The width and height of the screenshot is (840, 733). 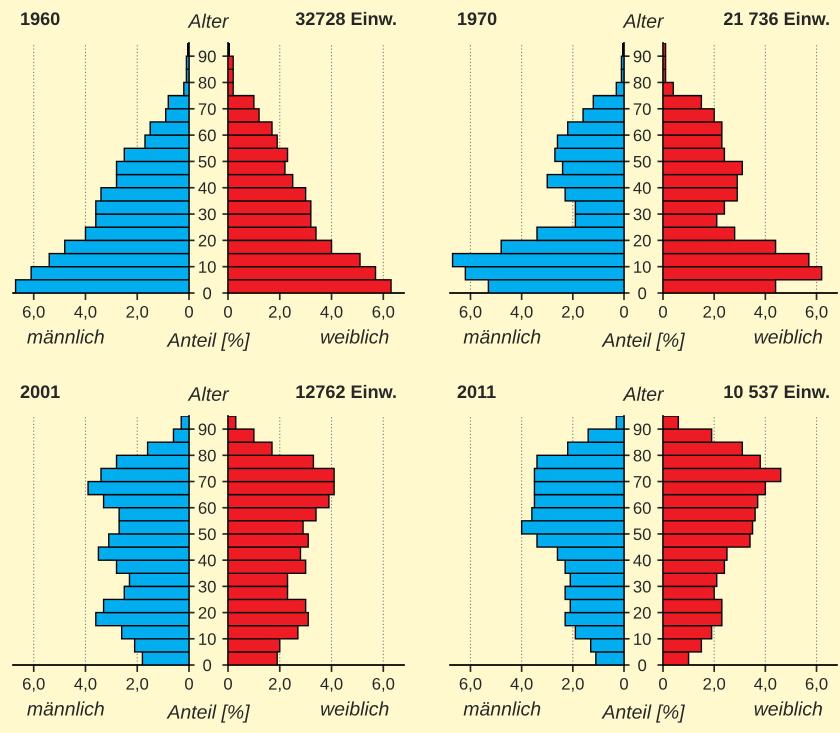 I want to click on chart-title: 1960, so click(x=40, y=19).